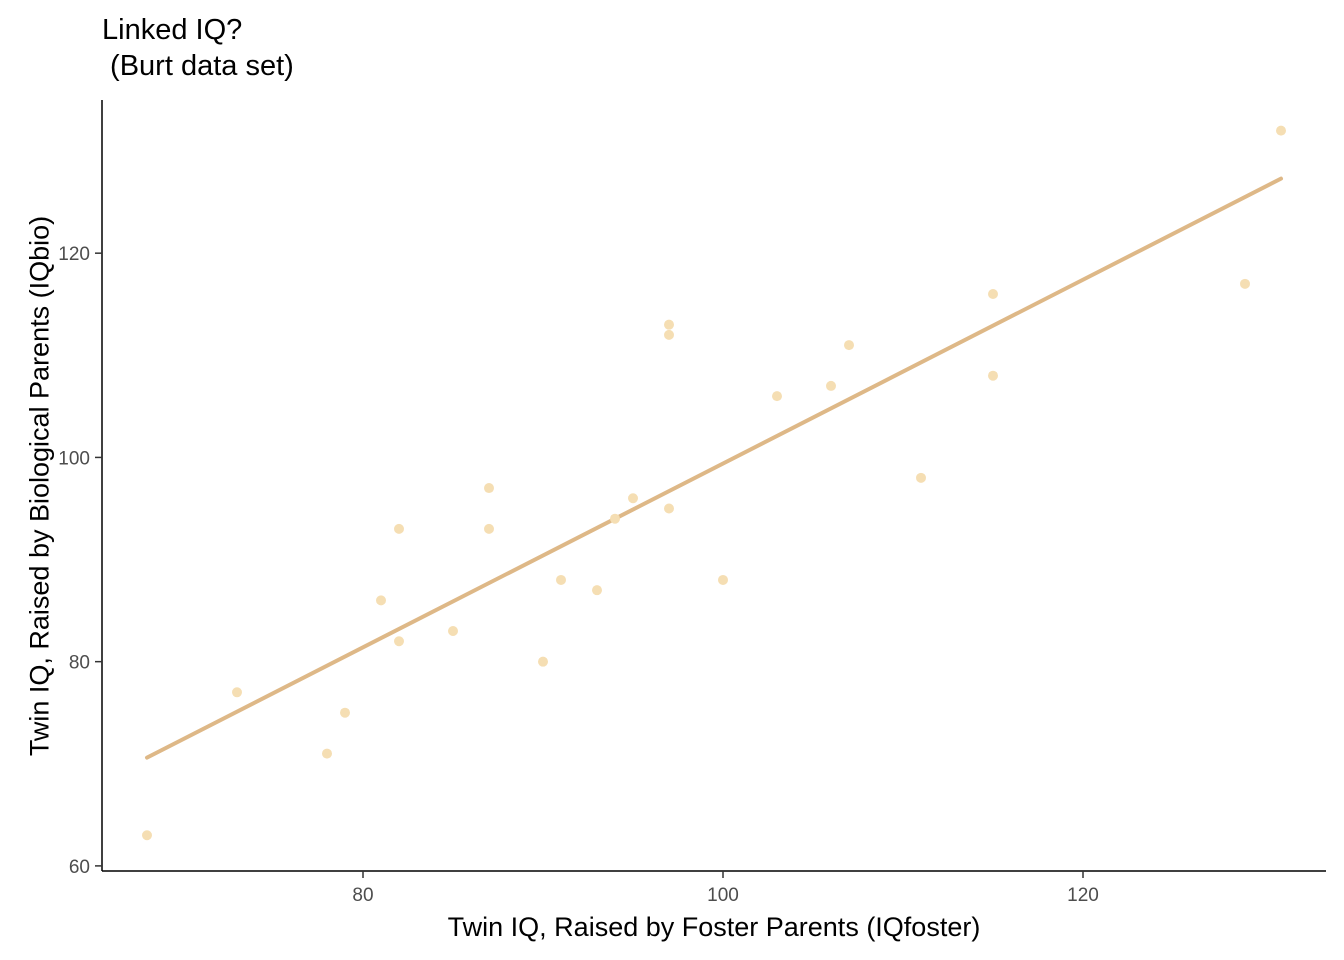 Image resolution: width=1344 pixels, height=960 pixels. I want to click on x-tick-label: 80, so click(362, 895).